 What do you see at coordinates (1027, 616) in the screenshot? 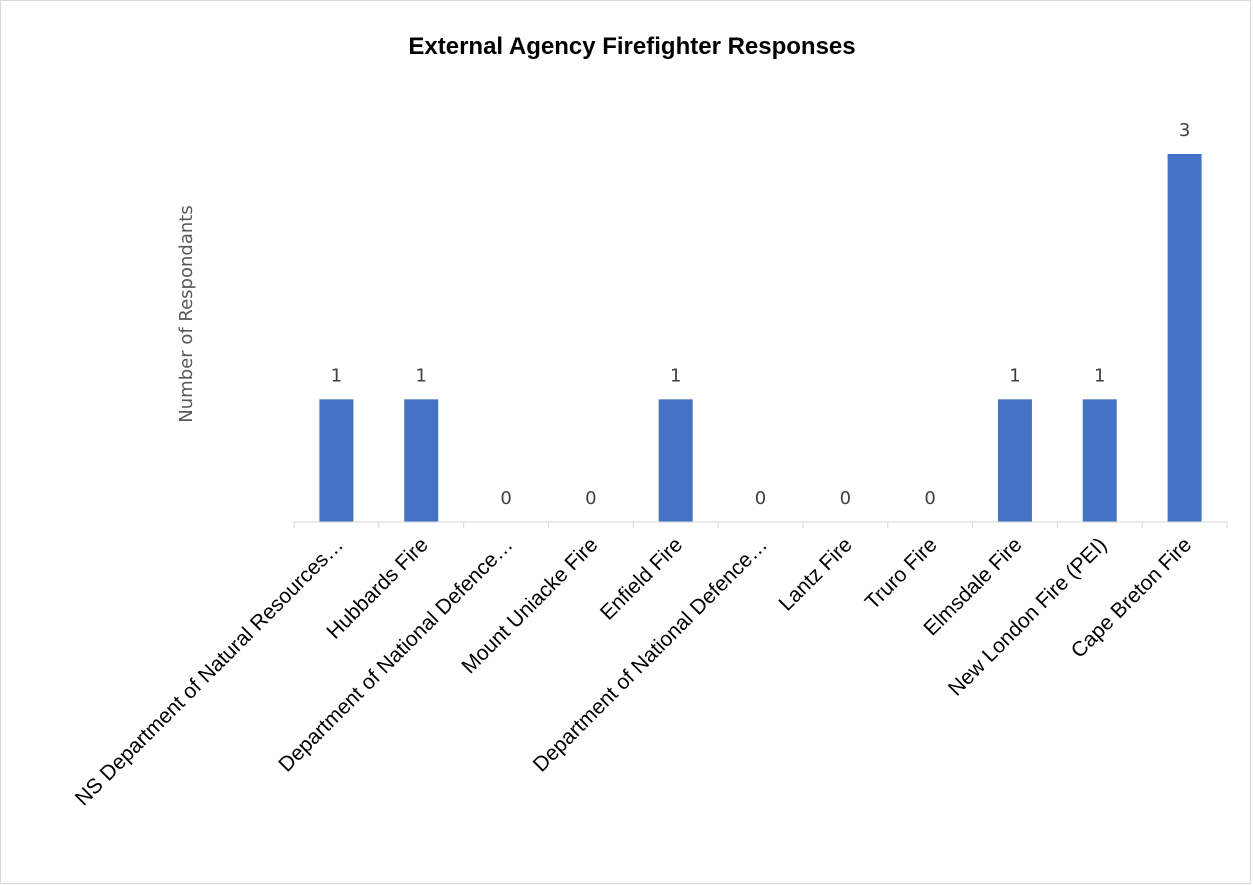
I see `x-tick-label: New London Fire (PEI)` at bounding box center [1027, 616].